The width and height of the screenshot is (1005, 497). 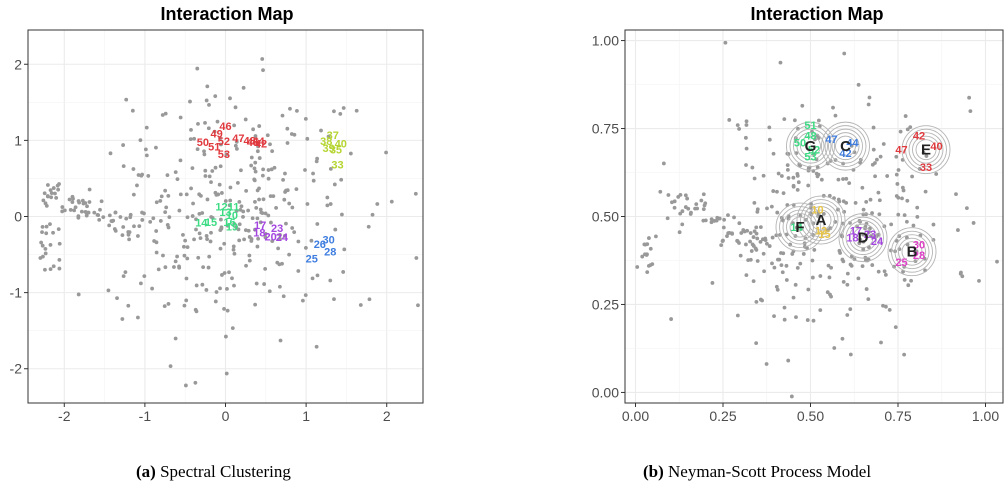 What do you see at coordinates (863, 199) in the screenshot?
I see `density-contours` at bounding box center [863, 199].